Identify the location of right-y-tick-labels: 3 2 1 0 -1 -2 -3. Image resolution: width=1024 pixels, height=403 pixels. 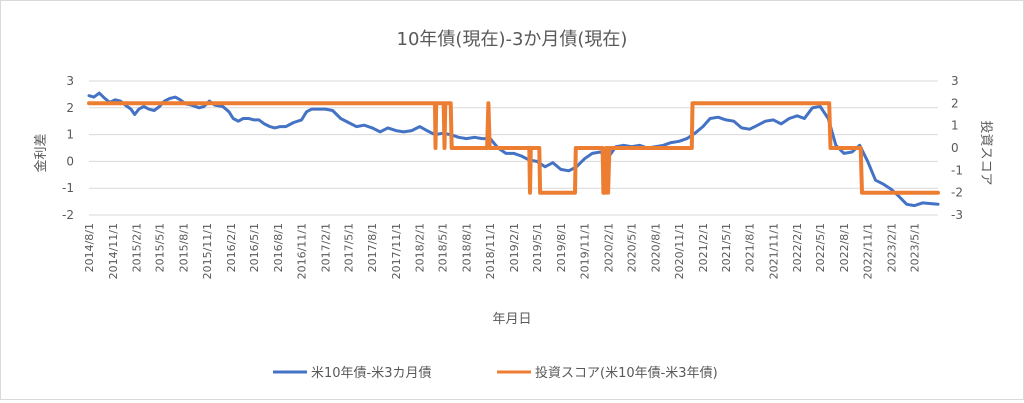
(957, 148).